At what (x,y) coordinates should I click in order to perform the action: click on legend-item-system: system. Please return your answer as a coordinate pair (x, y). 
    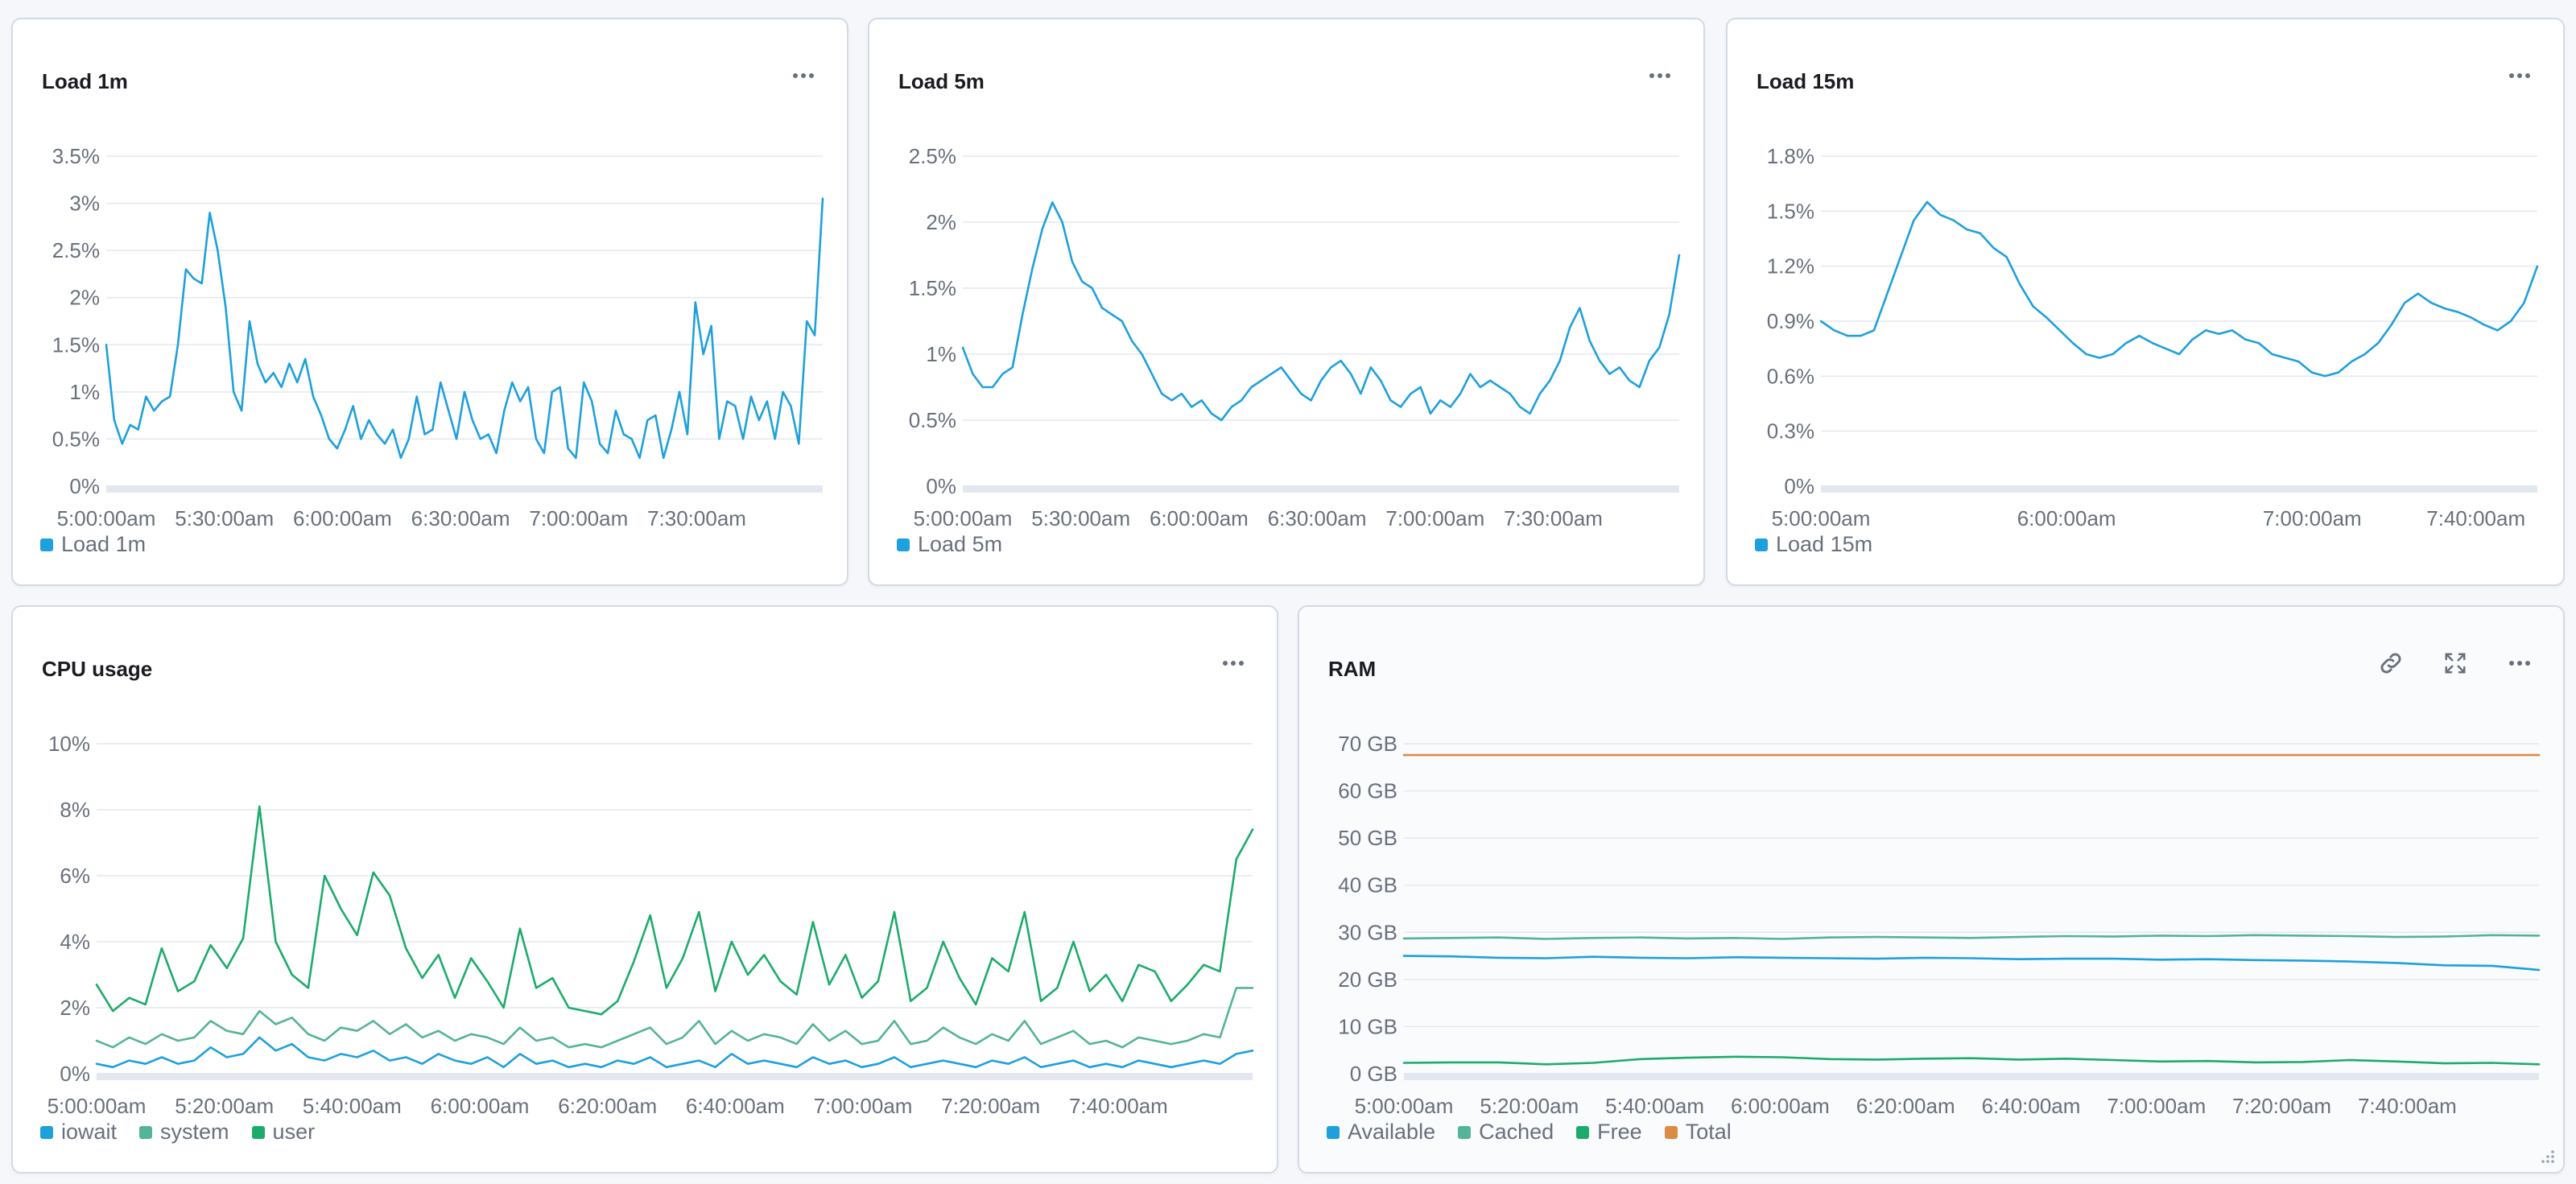
    Looking at the image, I should click on (184, 1132).